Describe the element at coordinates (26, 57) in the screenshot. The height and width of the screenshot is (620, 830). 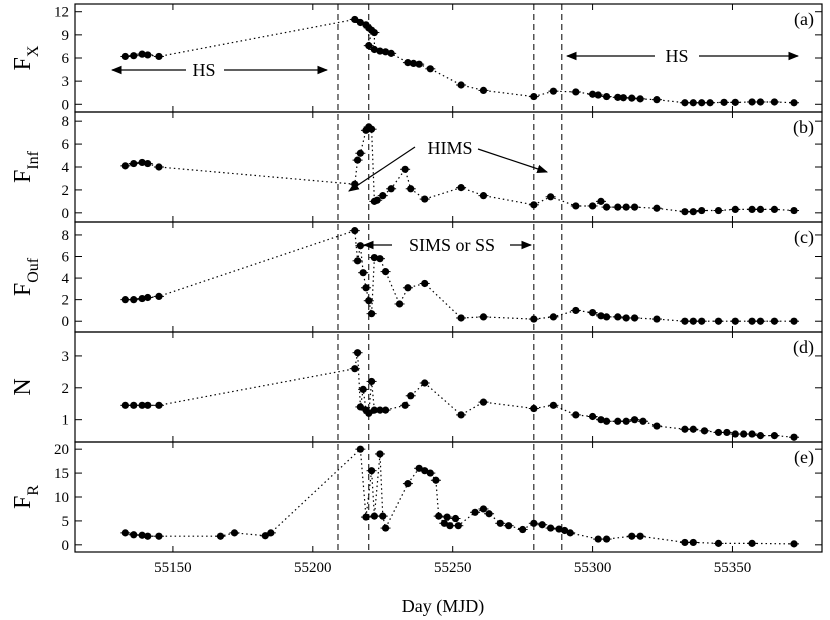
I see `y-axis-title: FX` at that location.